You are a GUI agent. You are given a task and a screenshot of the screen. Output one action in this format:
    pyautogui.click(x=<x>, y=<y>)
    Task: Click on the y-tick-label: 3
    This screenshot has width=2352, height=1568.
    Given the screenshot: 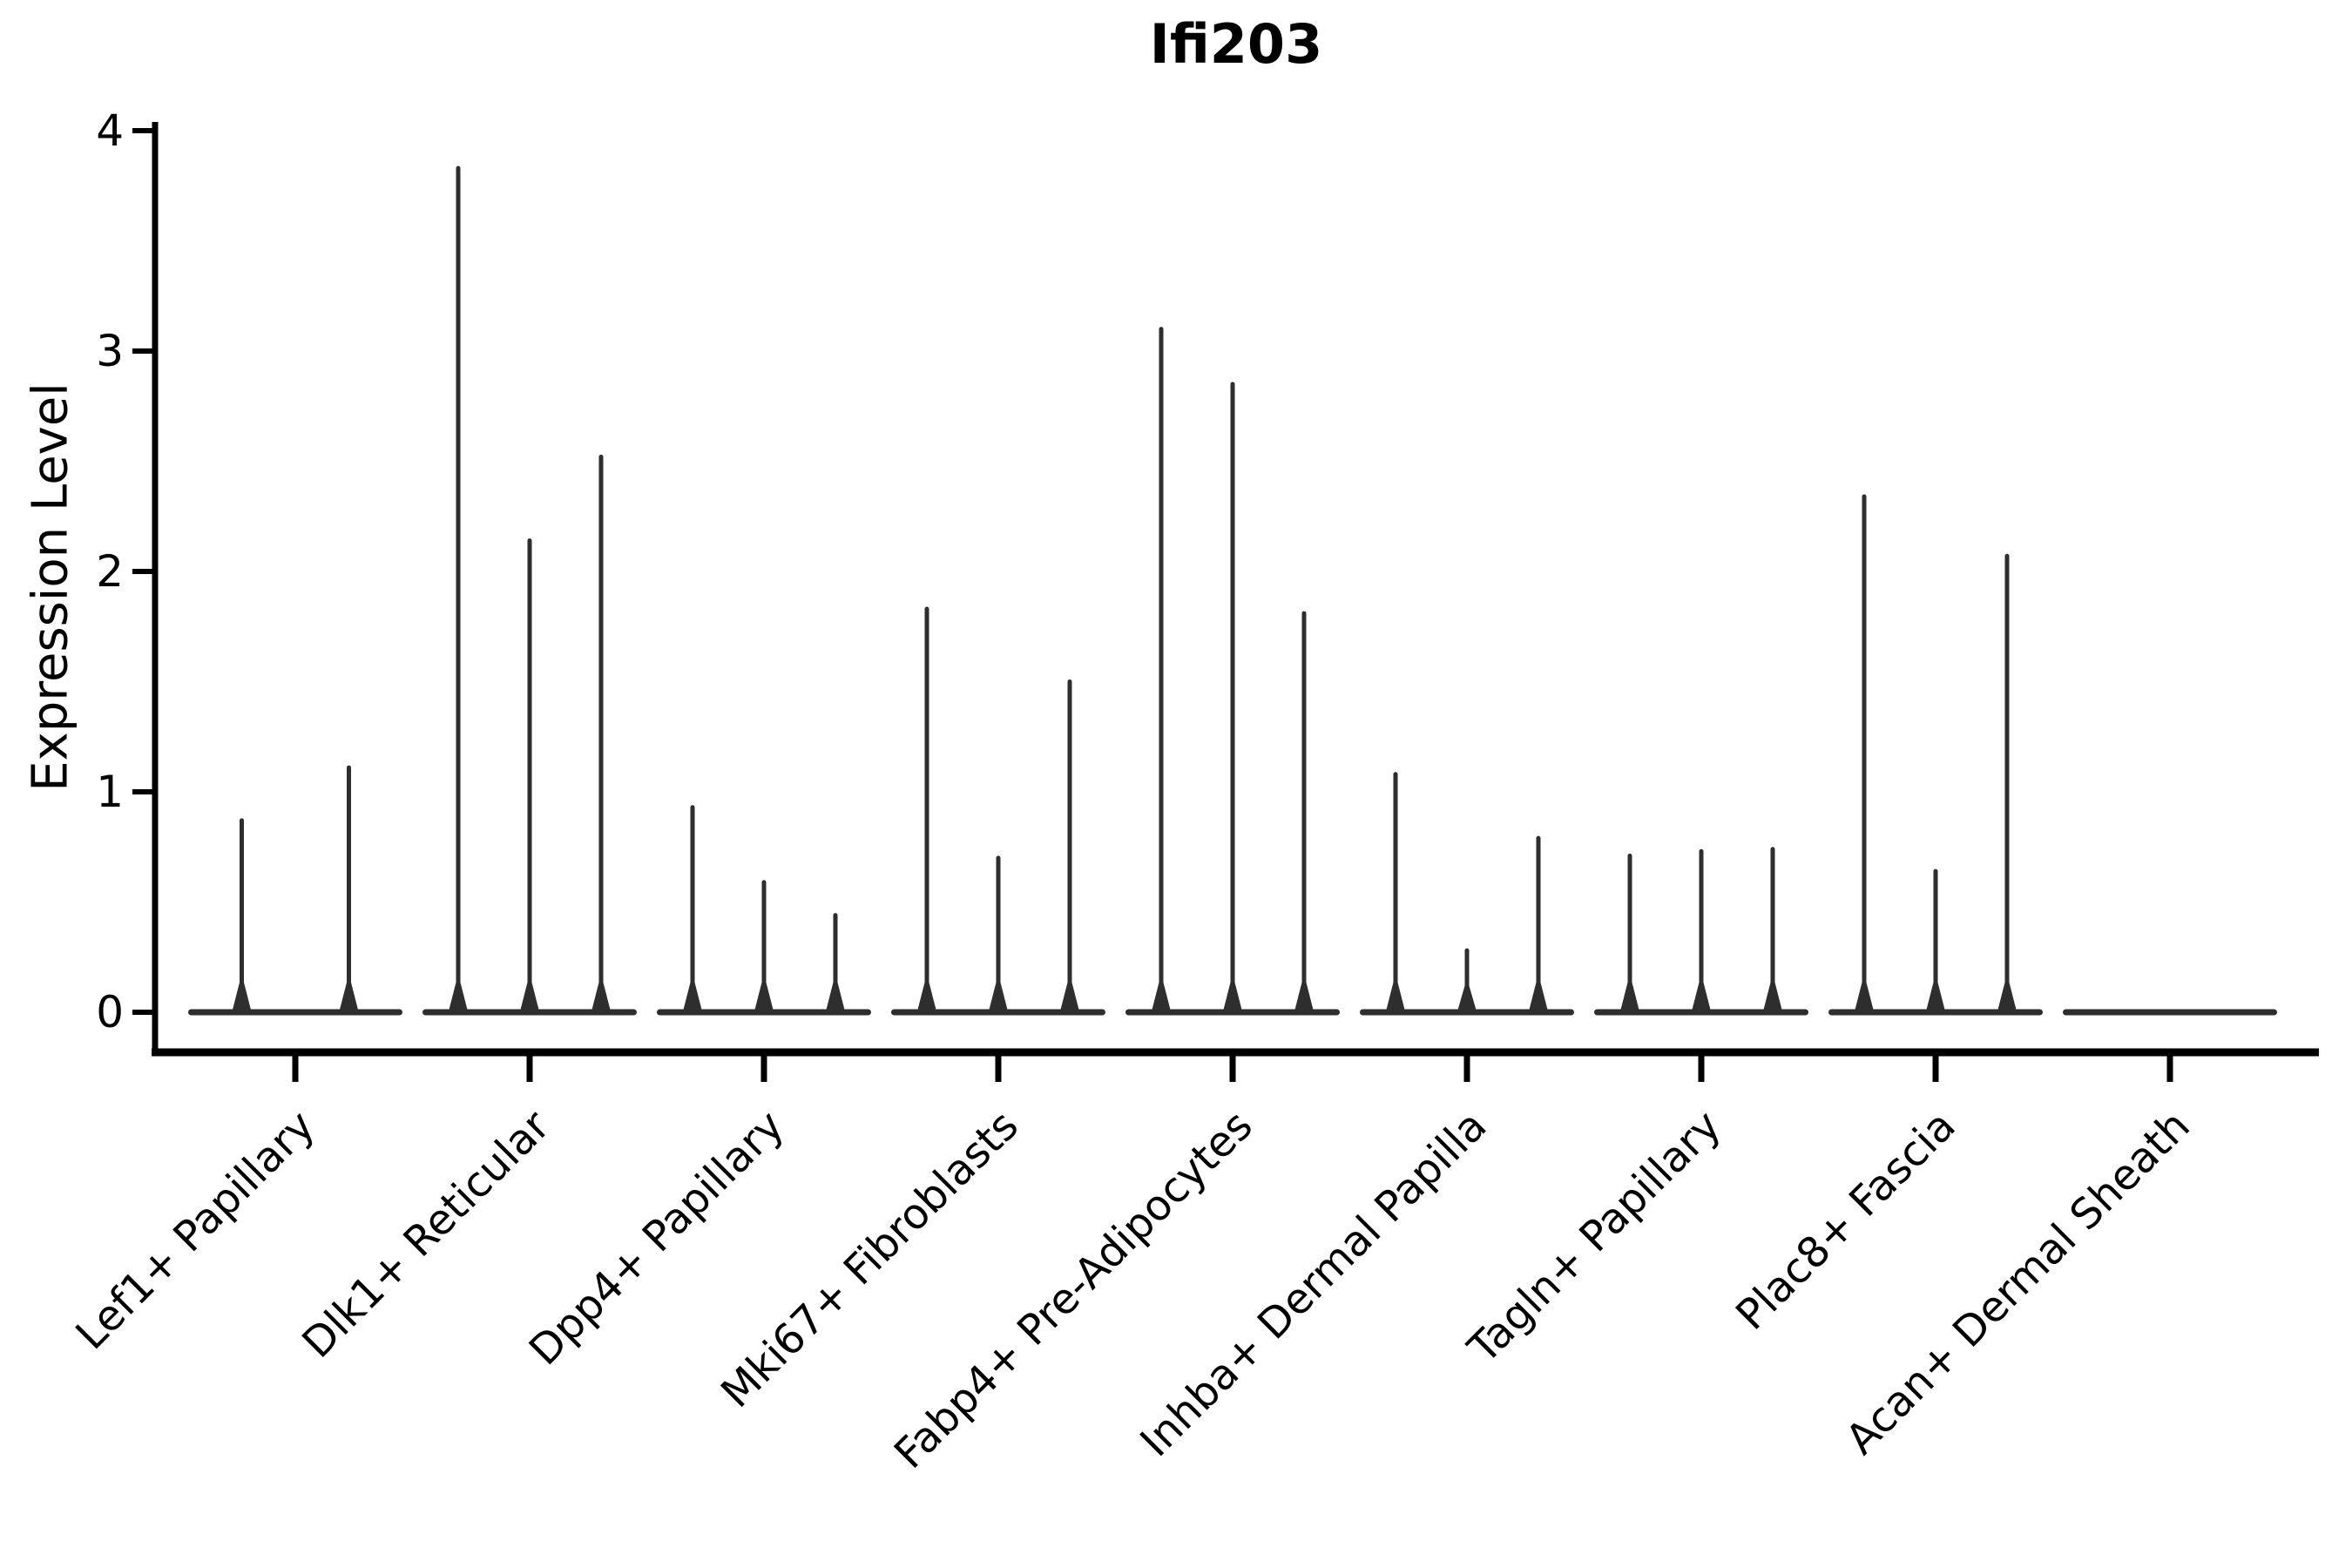 What is the action you would take?
    pyautogui.click(x=110, y=351)
    